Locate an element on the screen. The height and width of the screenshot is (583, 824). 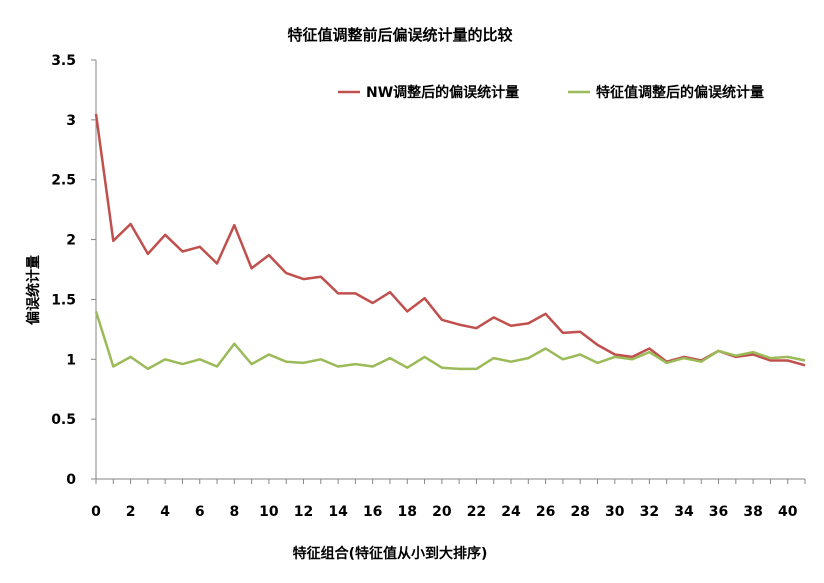
chart-title: 特征值调整前后偏误统计量的比较 is located at coordinates (399, 35).